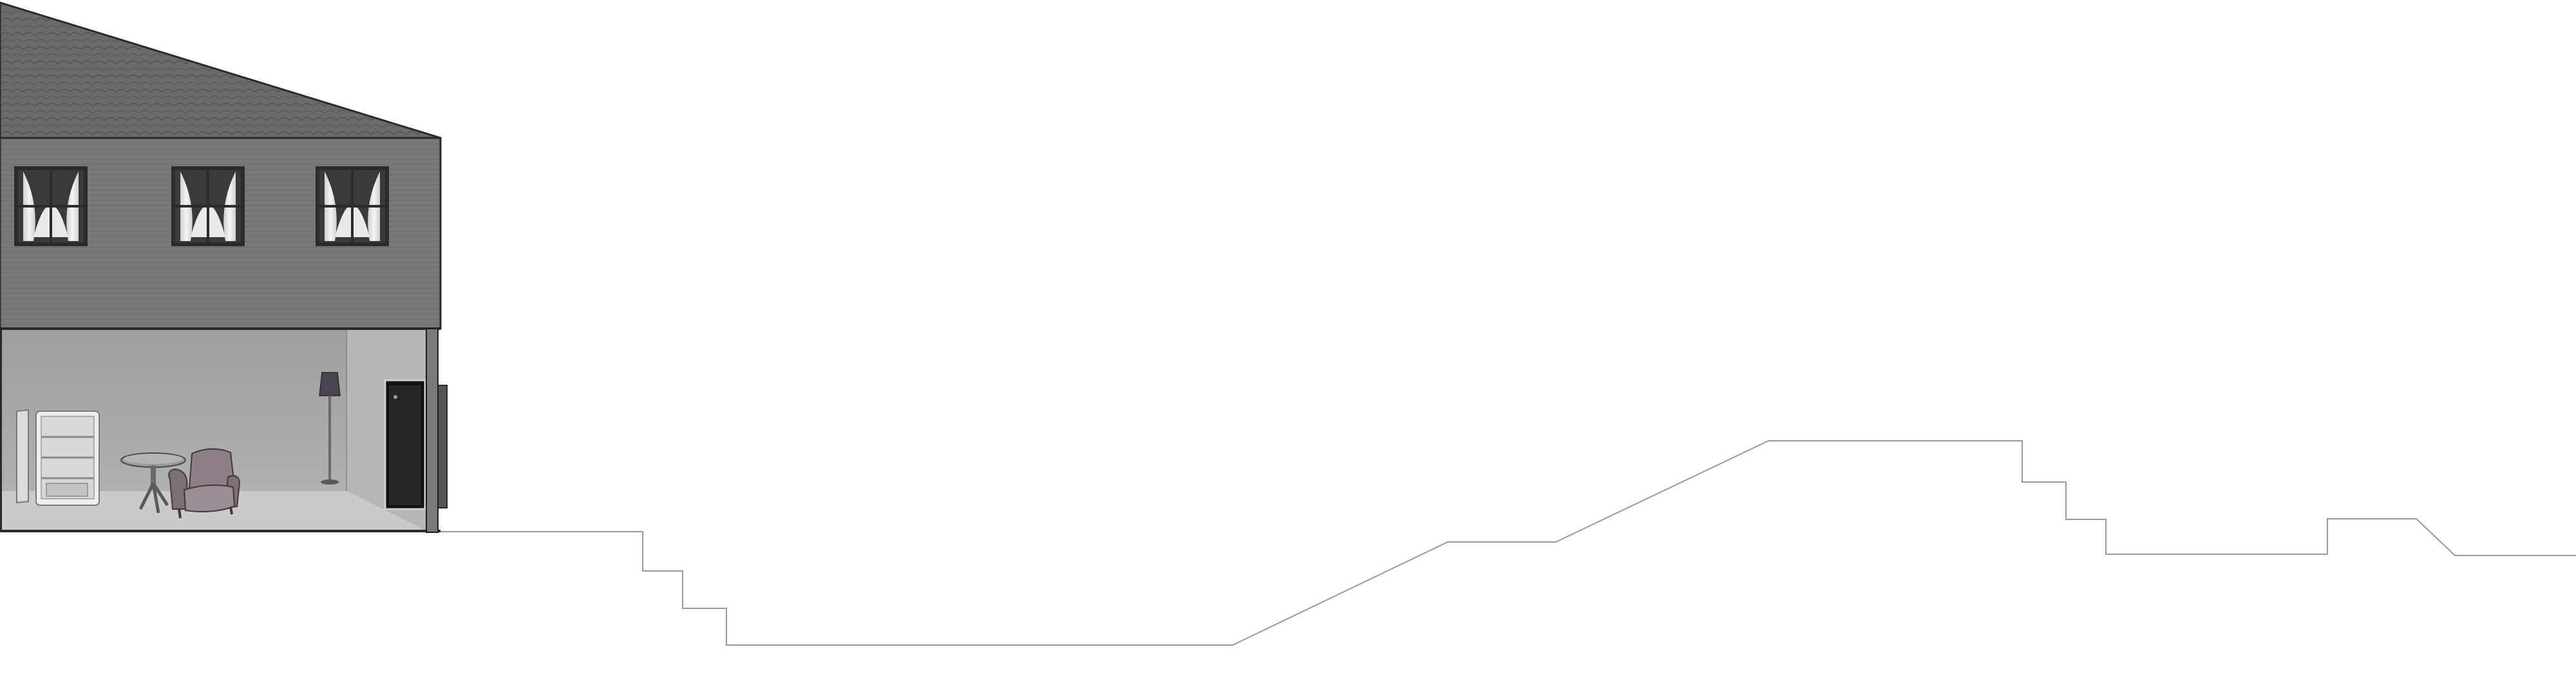 The image size is (2576, 696). What do you see at coordinates (443, 446) in the screenshot?
I see `door-leaf` at bounding box center [443, 446].